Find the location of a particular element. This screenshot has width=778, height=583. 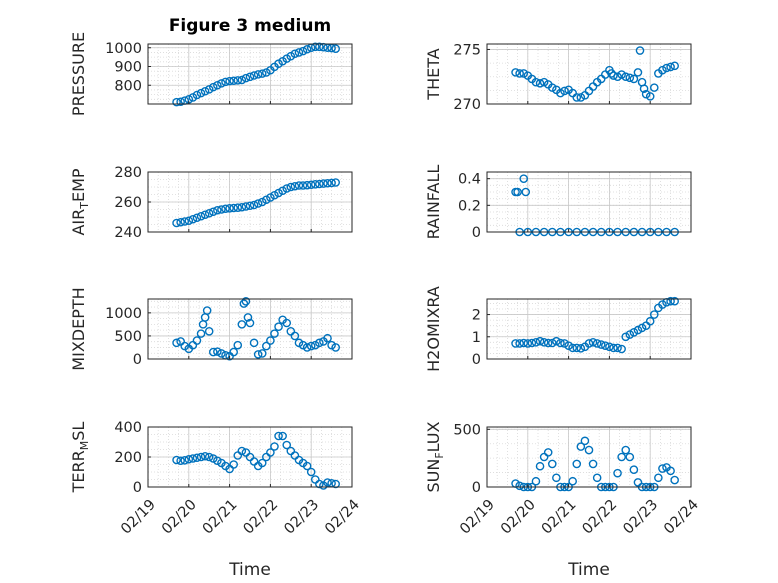

y-tick-label: 400 is located at coordinates (128, 428).